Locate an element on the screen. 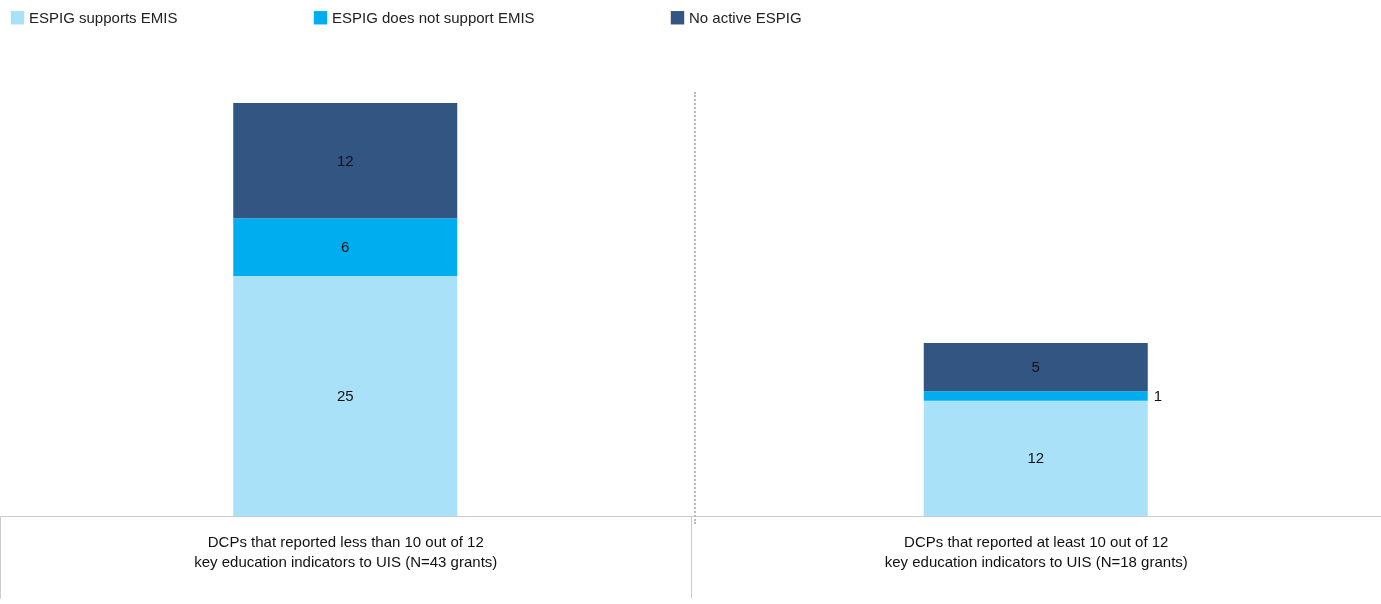  legend-label: ESPIG does not support EMIS is located at coordinates (433, 17).